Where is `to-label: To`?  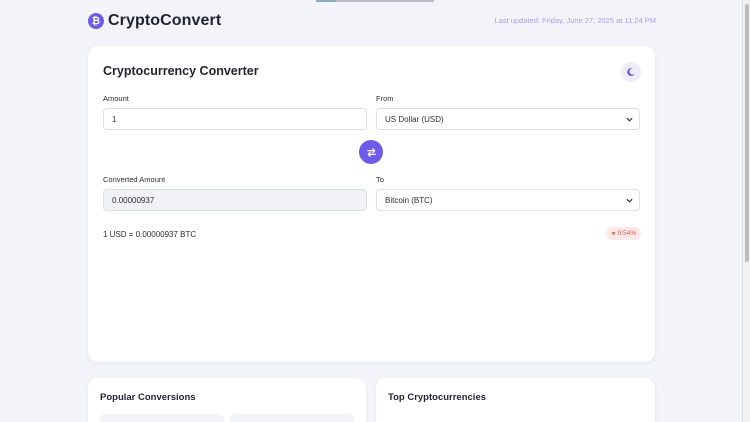 to-label: To is located at coordinates (380, 179).